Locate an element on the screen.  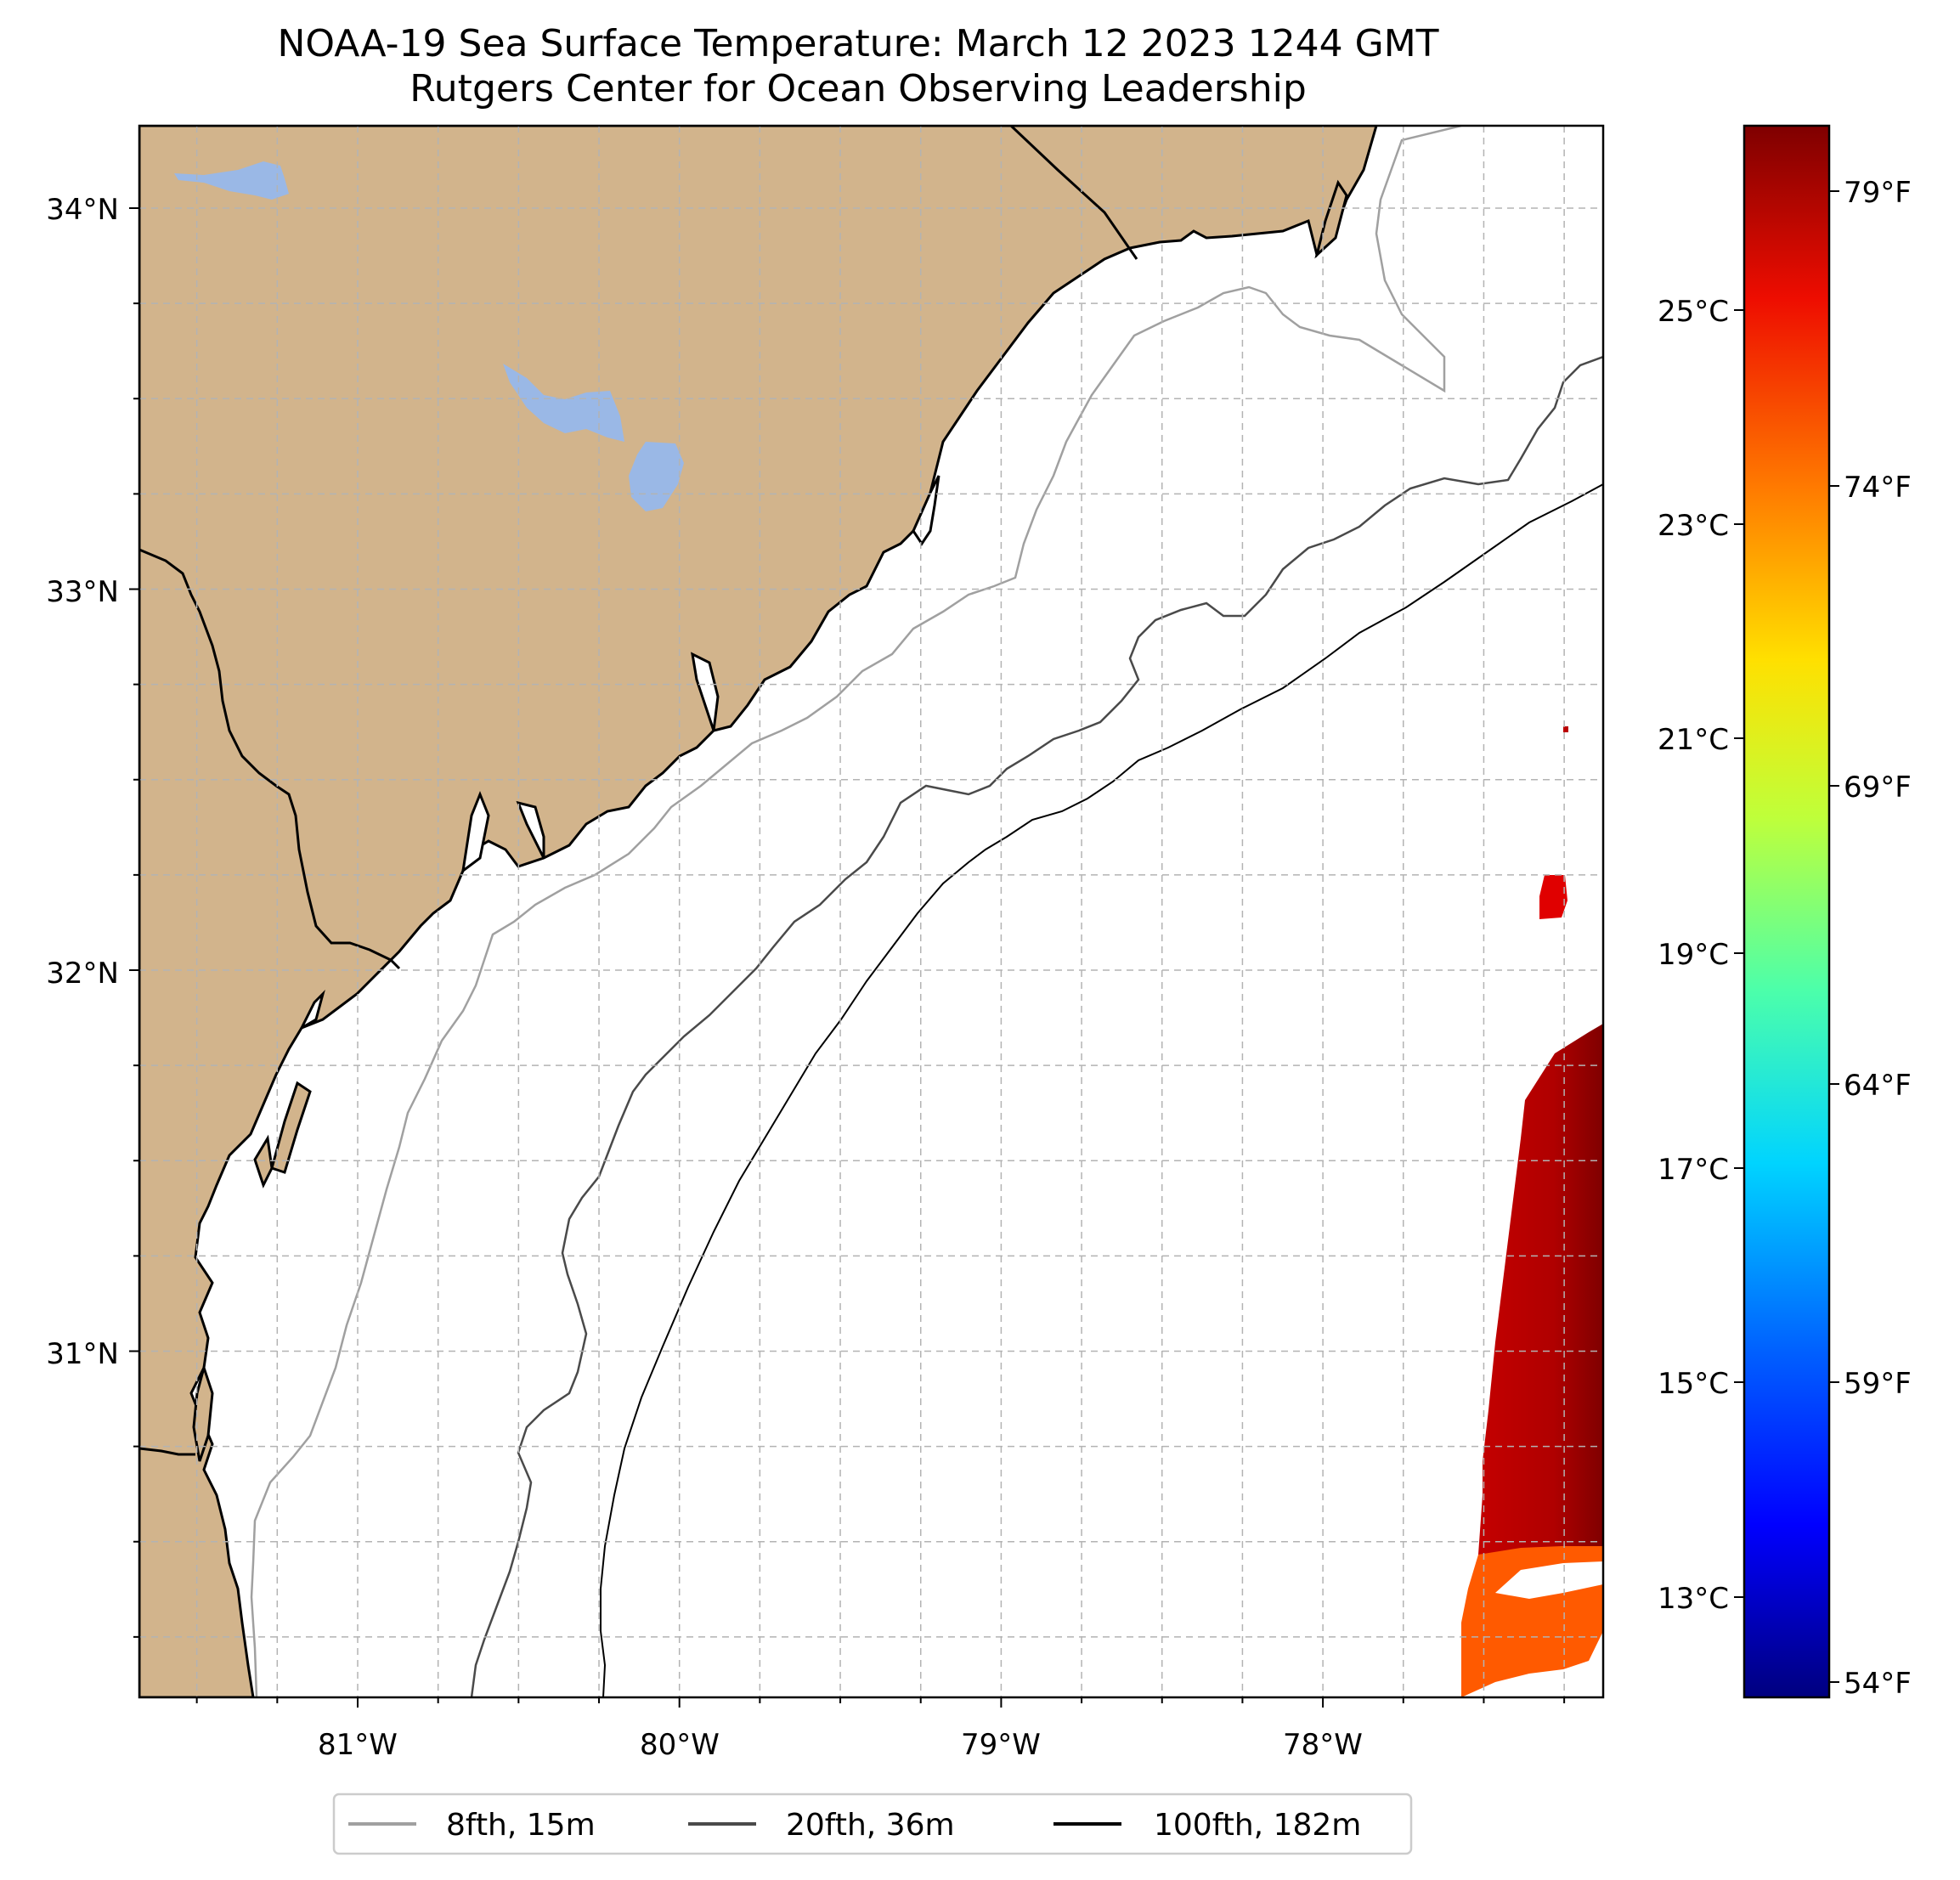
colorbar is located at coordinates (1787, 911).